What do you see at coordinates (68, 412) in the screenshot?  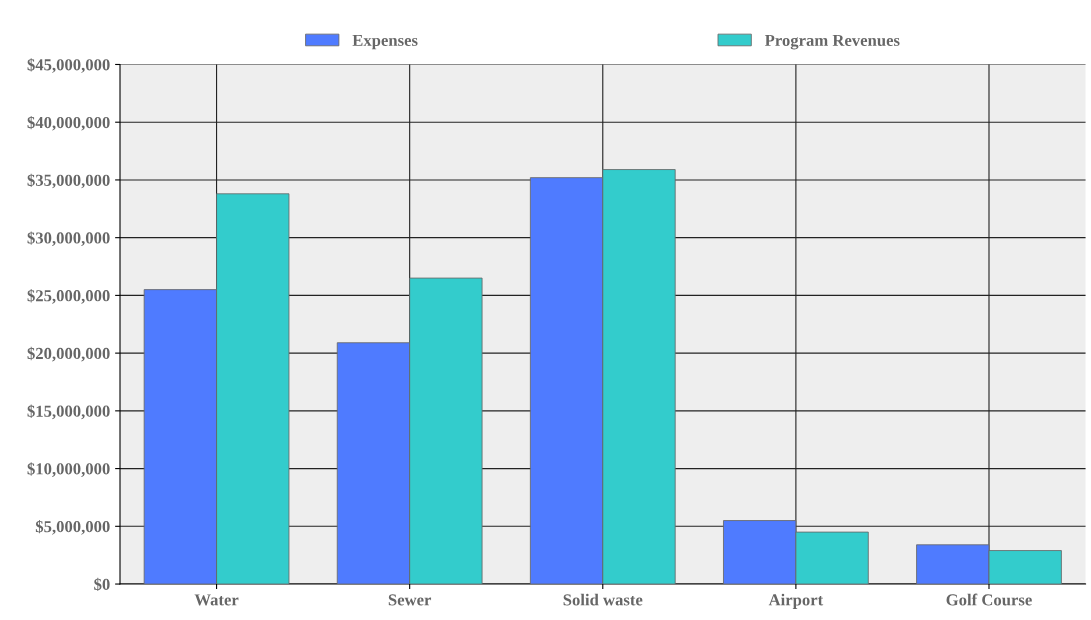 I see `y-tick-label: $15,000,000` at bounding box center [68, 412].